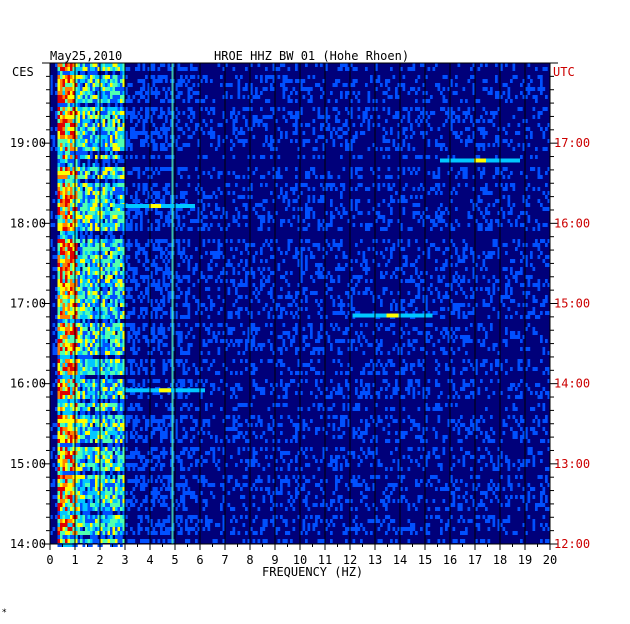 The width and height of the screenshot is (630, 624). Describe the element at coordinates (299, 189) in the screenshot. I see `spectrogram-row` at that location.